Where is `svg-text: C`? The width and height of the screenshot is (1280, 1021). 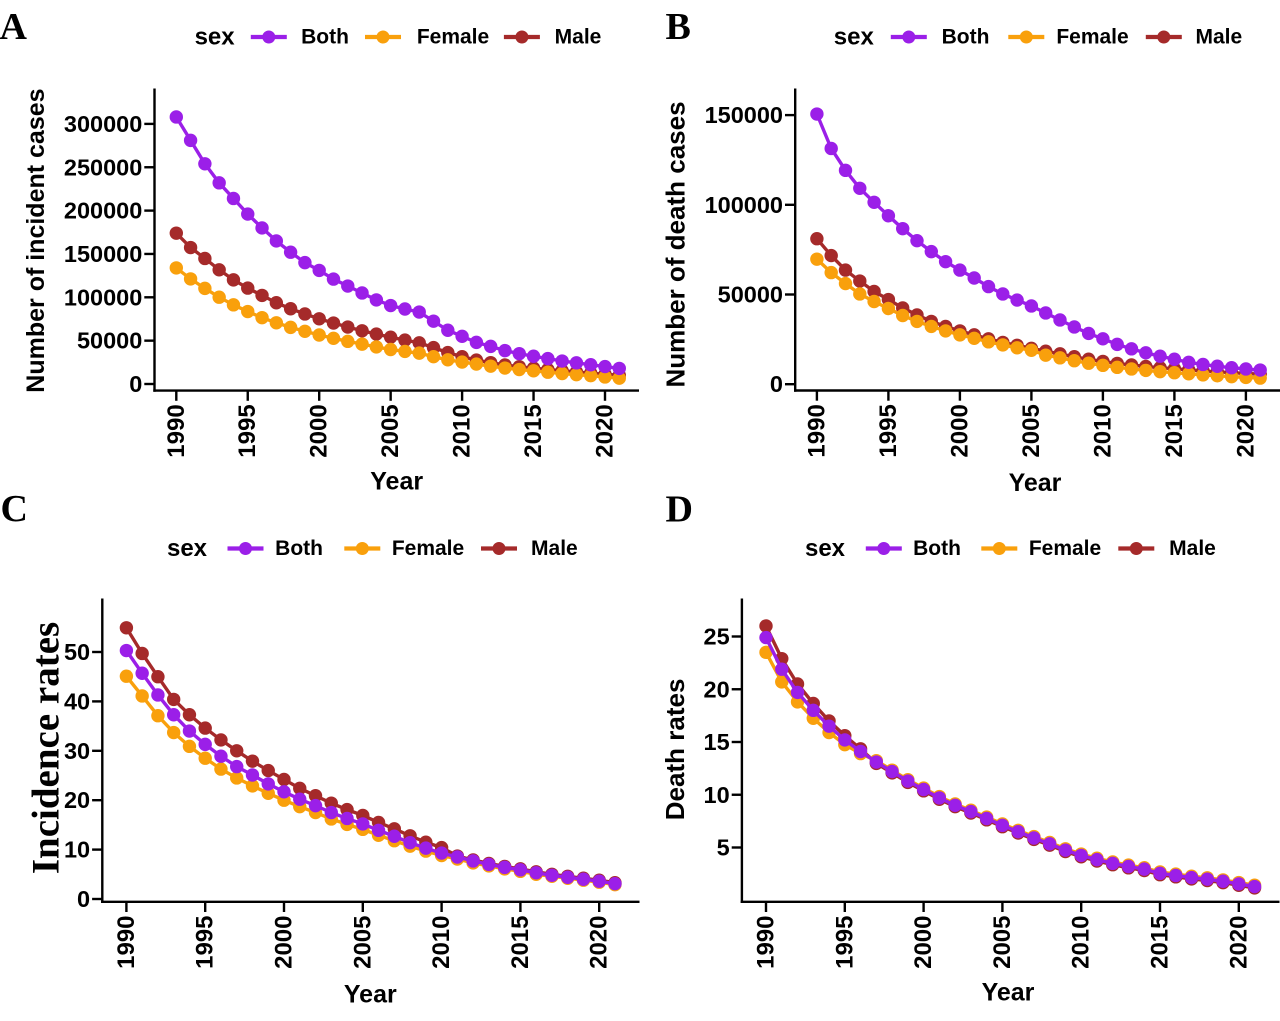 svg-text: C is located at coordinates (14, 509).